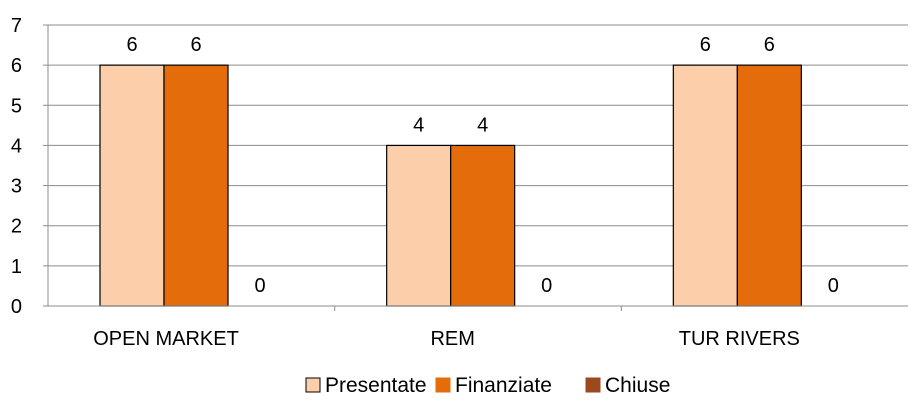  Describe the element at coordinates (29, 166) in the screenshot. I see `y-axis-ticks: 0 1 2 3 4 5 6 7` at that location.